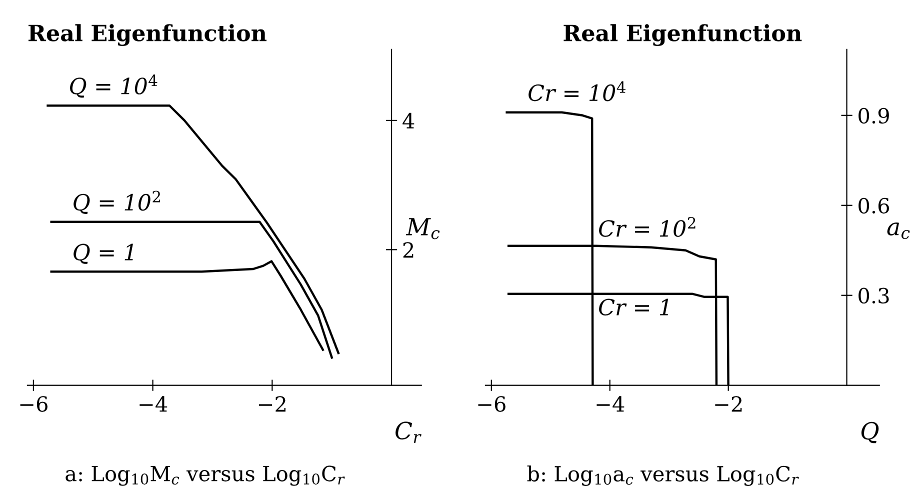 Image resolution: width=916 pixels, height=494 pixels. Describe the element at coordinates (874, 206) in the screenshot. I see `y-tick-label: 0.6` at that location.